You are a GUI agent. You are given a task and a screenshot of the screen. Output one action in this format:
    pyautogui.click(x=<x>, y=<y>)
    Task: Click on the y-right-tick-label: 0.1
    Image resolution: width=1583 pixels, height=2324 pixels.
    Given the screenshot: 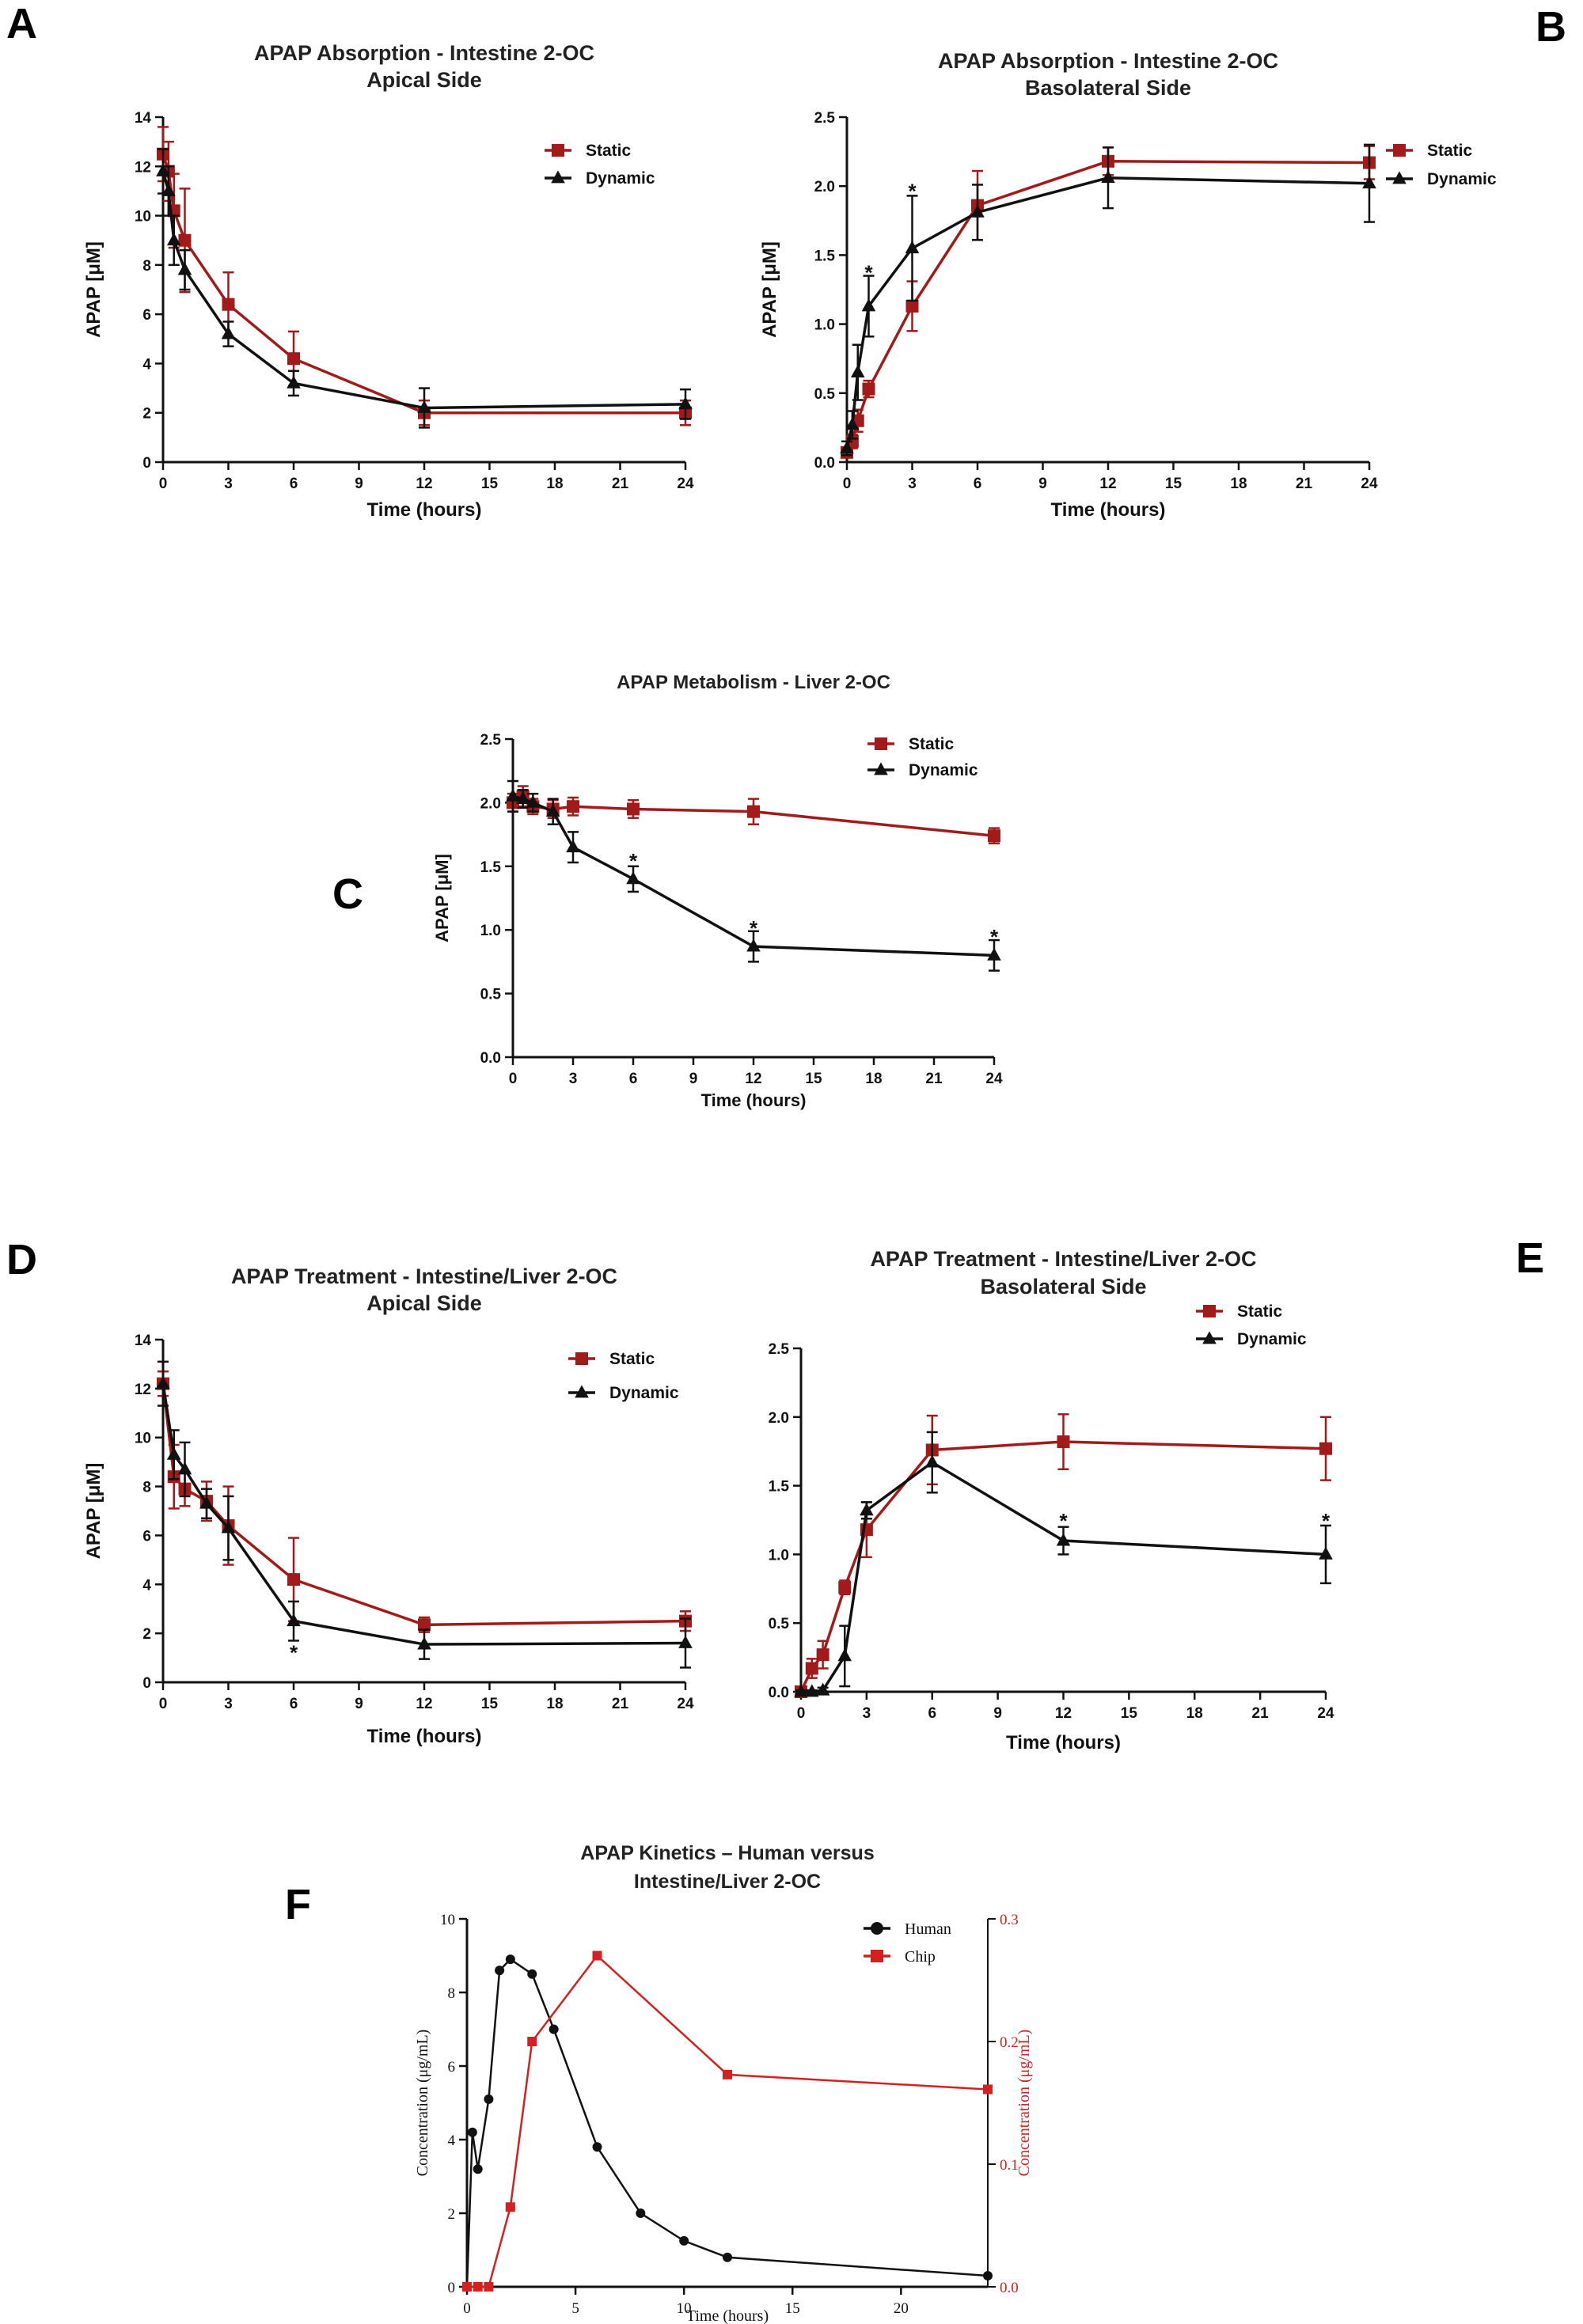 What is the action you would take?
    pyautogui.click(x=1010, y=2165)
    